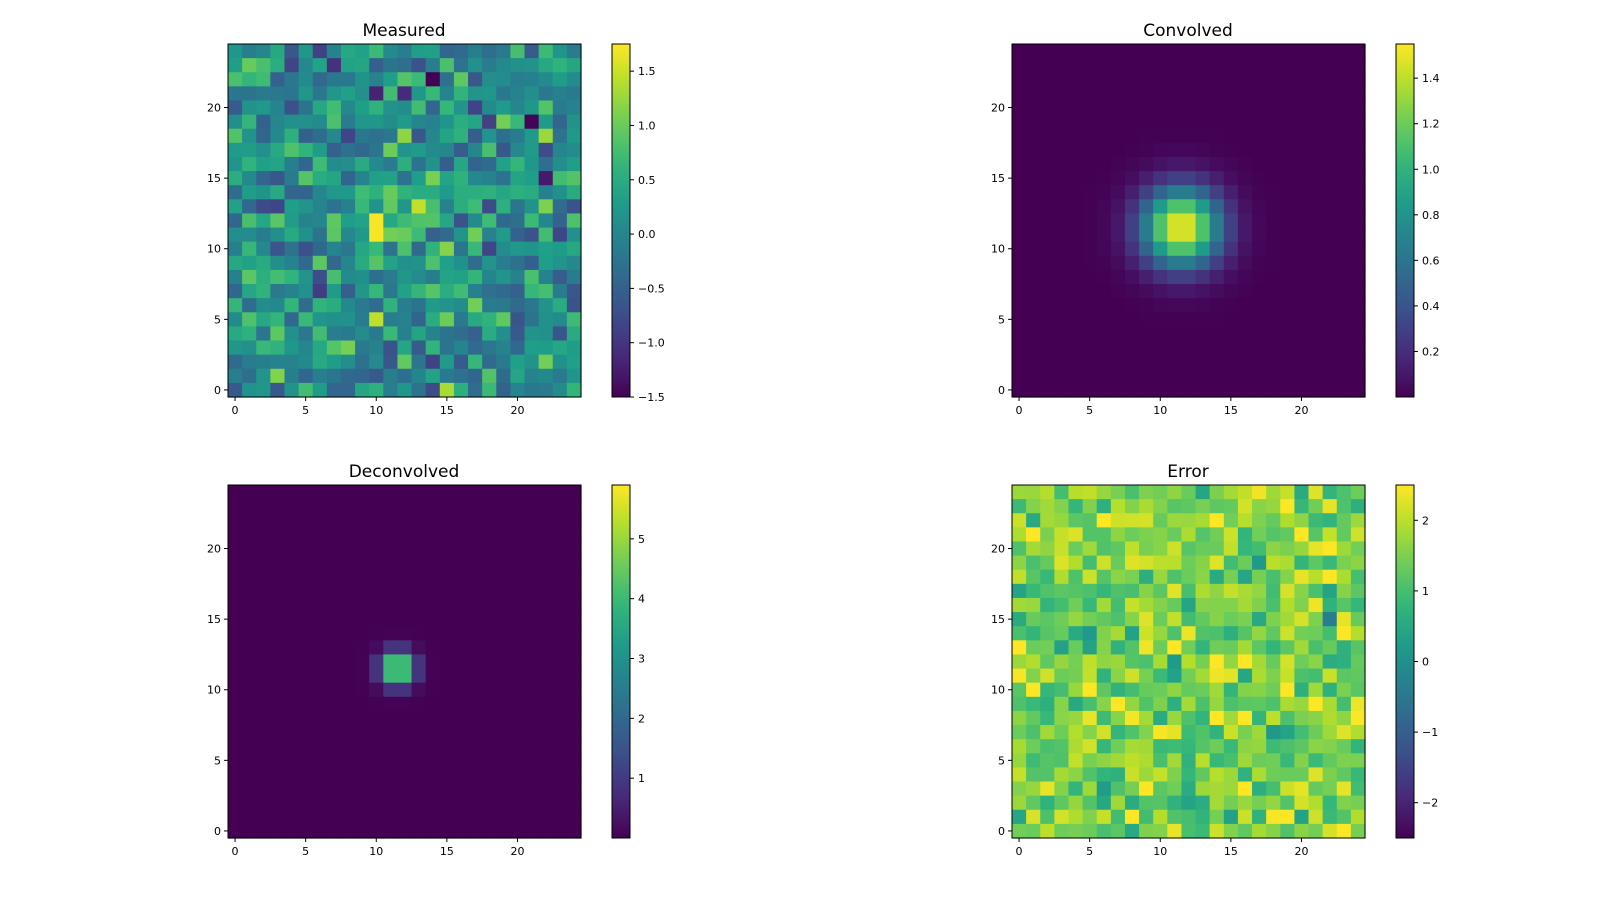 The height and width of the screenshot is (900, 1600). Describe the element at coordinates (378, 848) in the screenshot. I see `x-axis-deconvolved: 0 5 10 15 20` at that location.